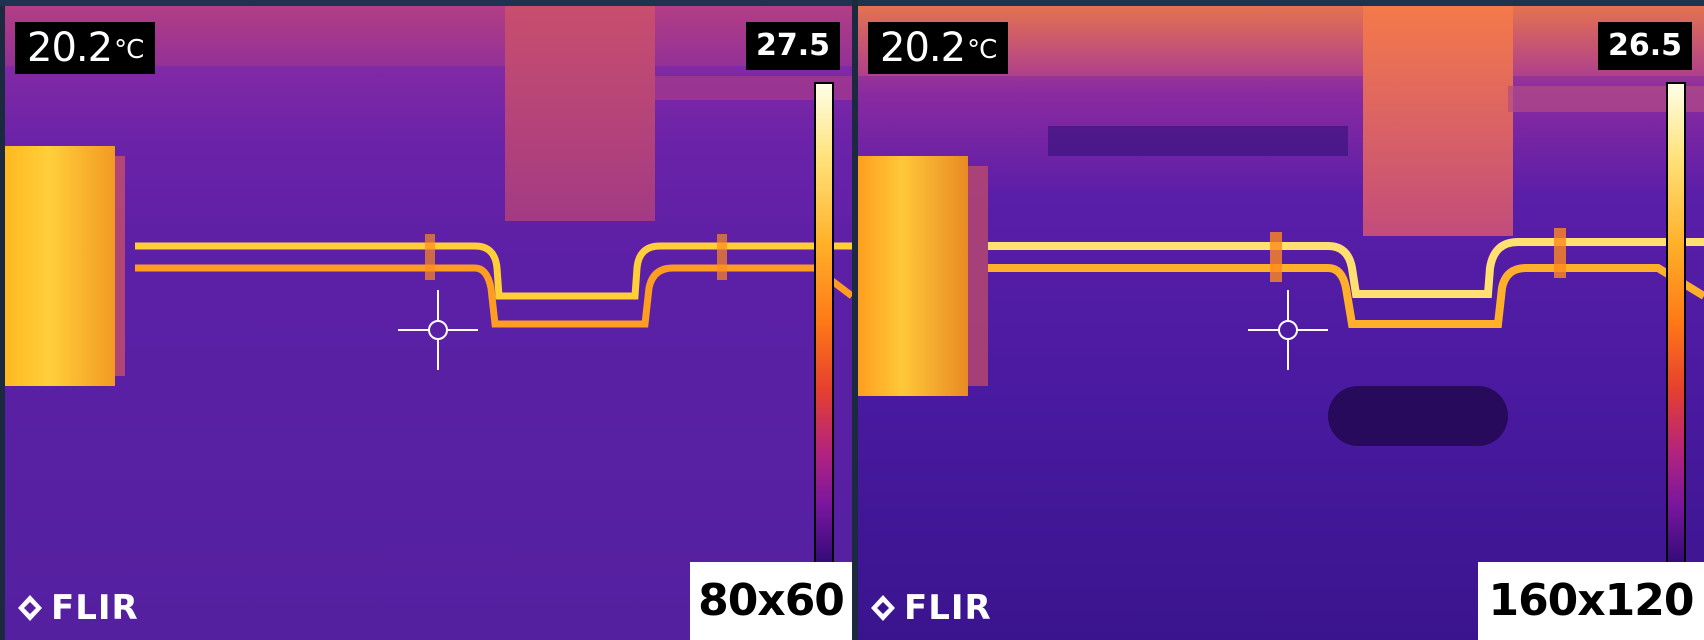  I want to click on resolution-label: 160x120, so click(1591, 601).